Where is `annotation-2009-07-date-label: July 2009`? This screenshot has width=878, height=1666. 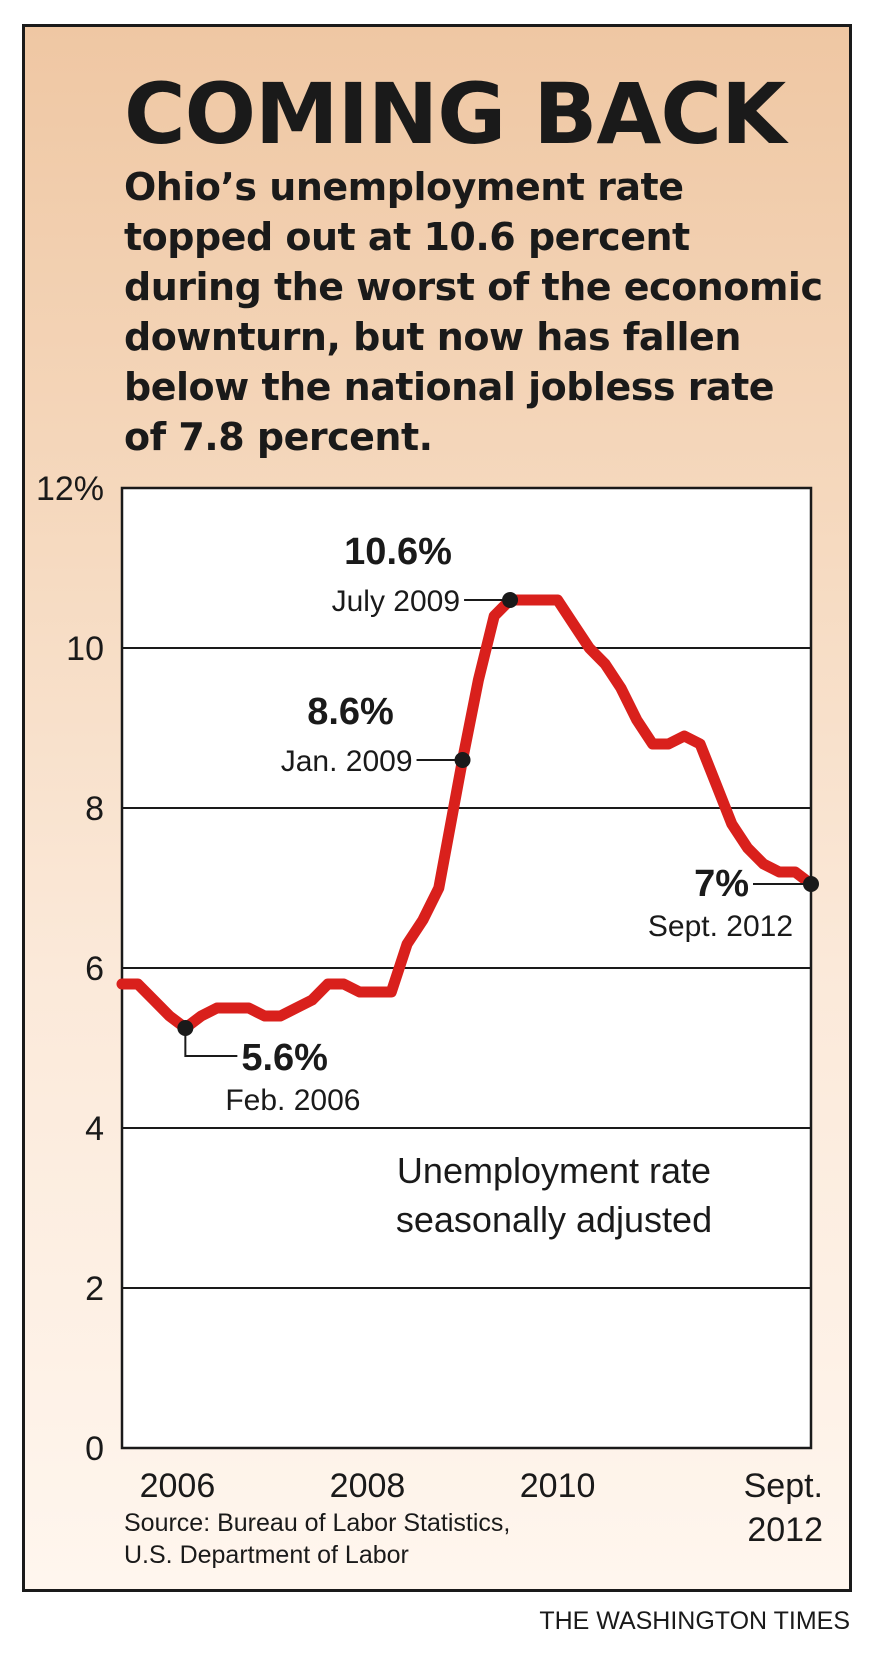 annotation-2009-07-date-label: July 2009 is located at coordinates (396, 601).